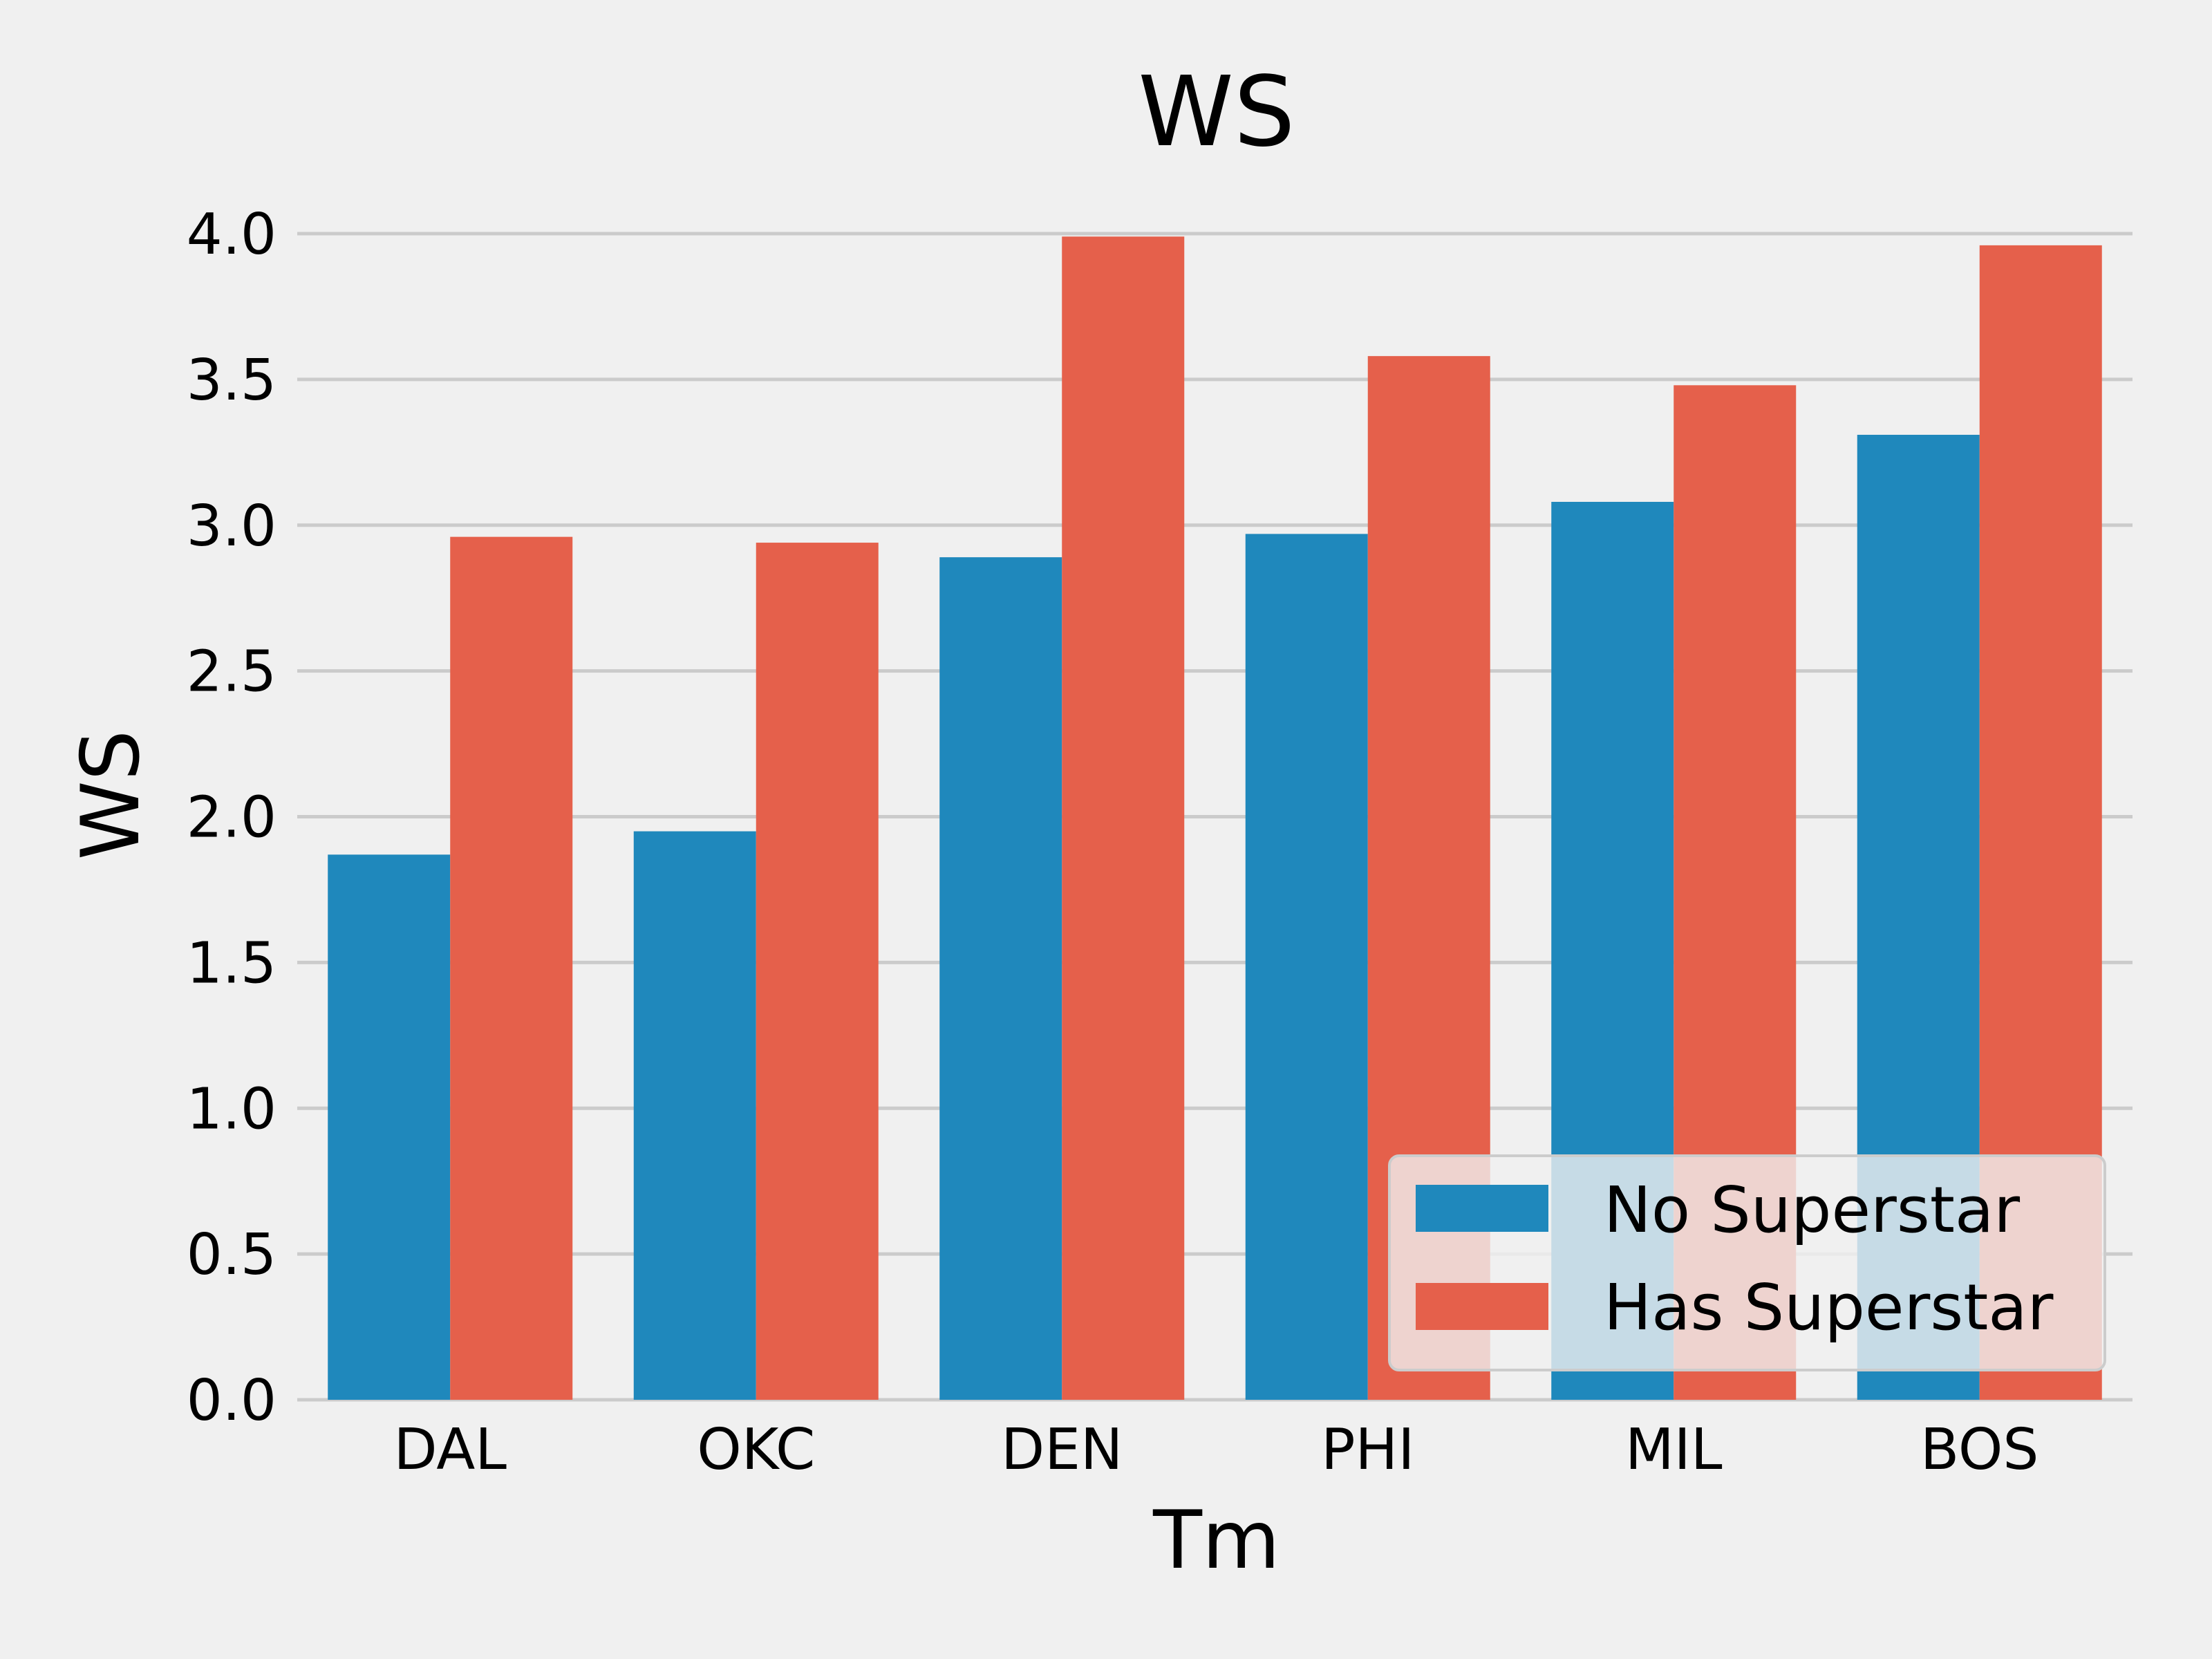 Image resolution: width=2212 pixels, height=1659 pixels. I want to click on y-tick-label: 0.0, so click(232, 1401).